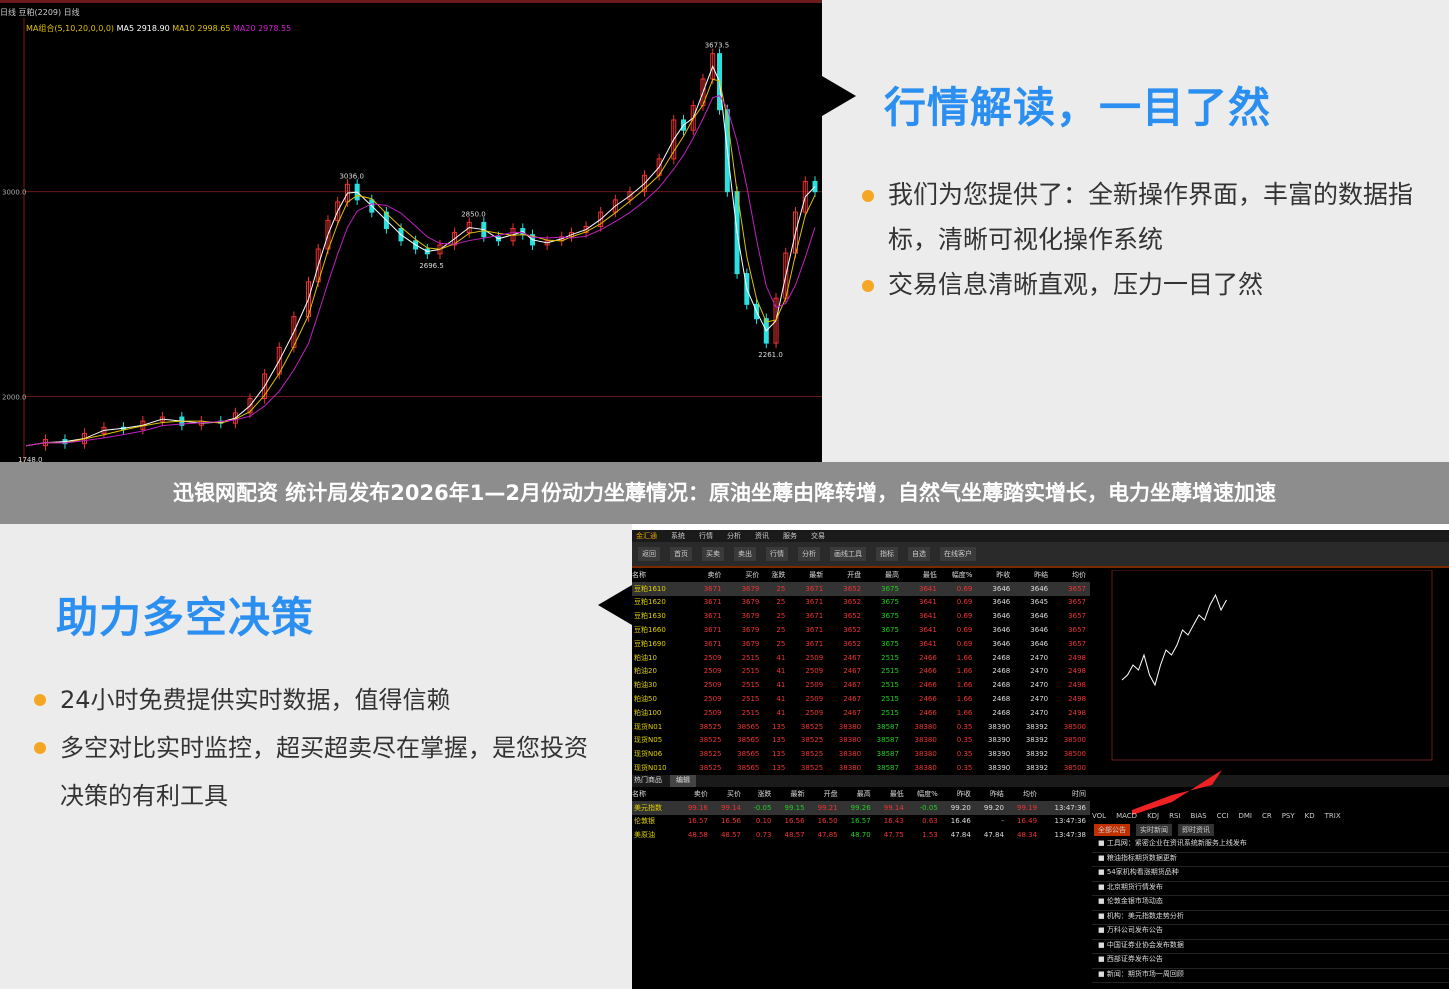 The height and width of the screenshot is (989, 1449). I want to click on menu-item: 资讯, so click(762, 536).